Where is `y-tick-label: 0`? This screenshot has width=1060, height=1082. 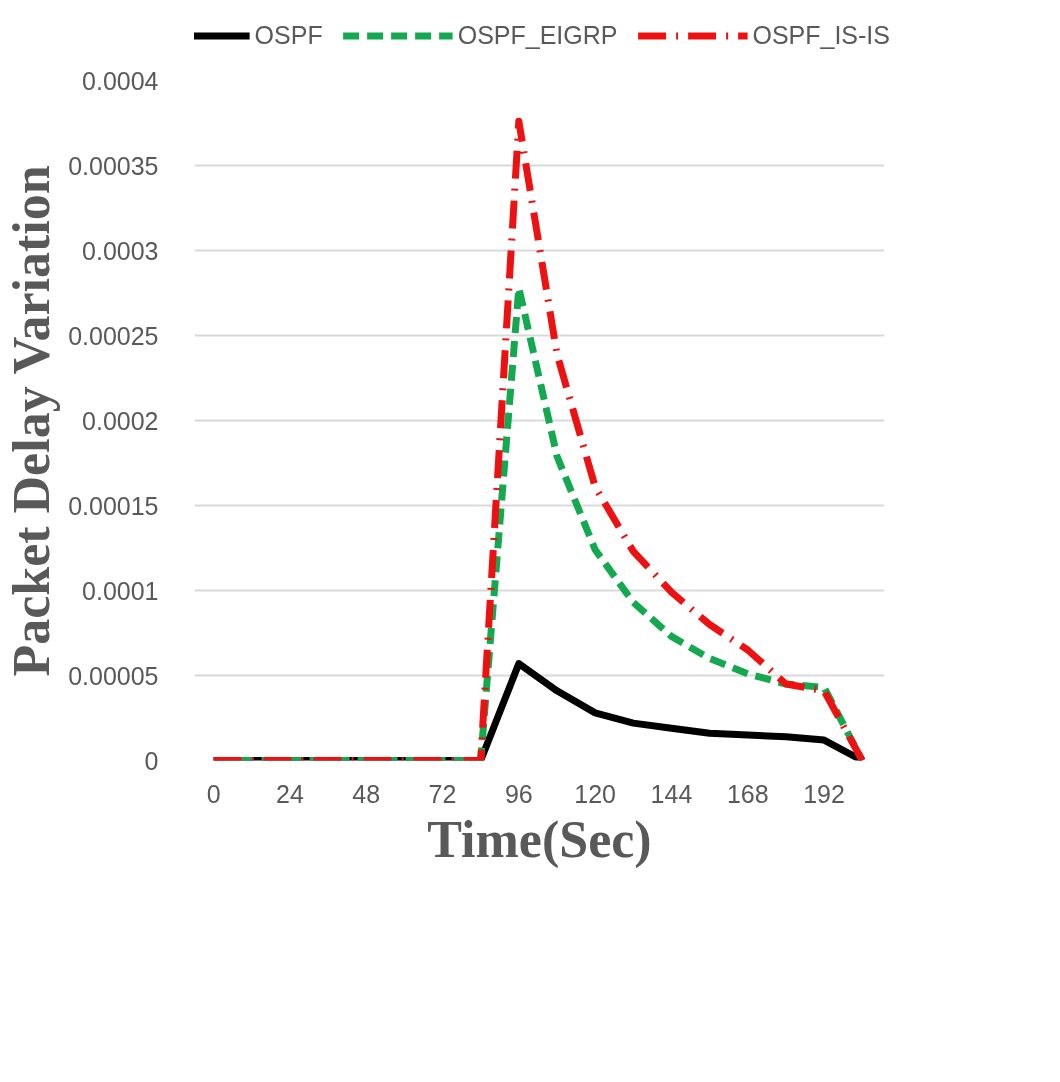
y-tick-label: 0 is located at coordinates (151, 760).